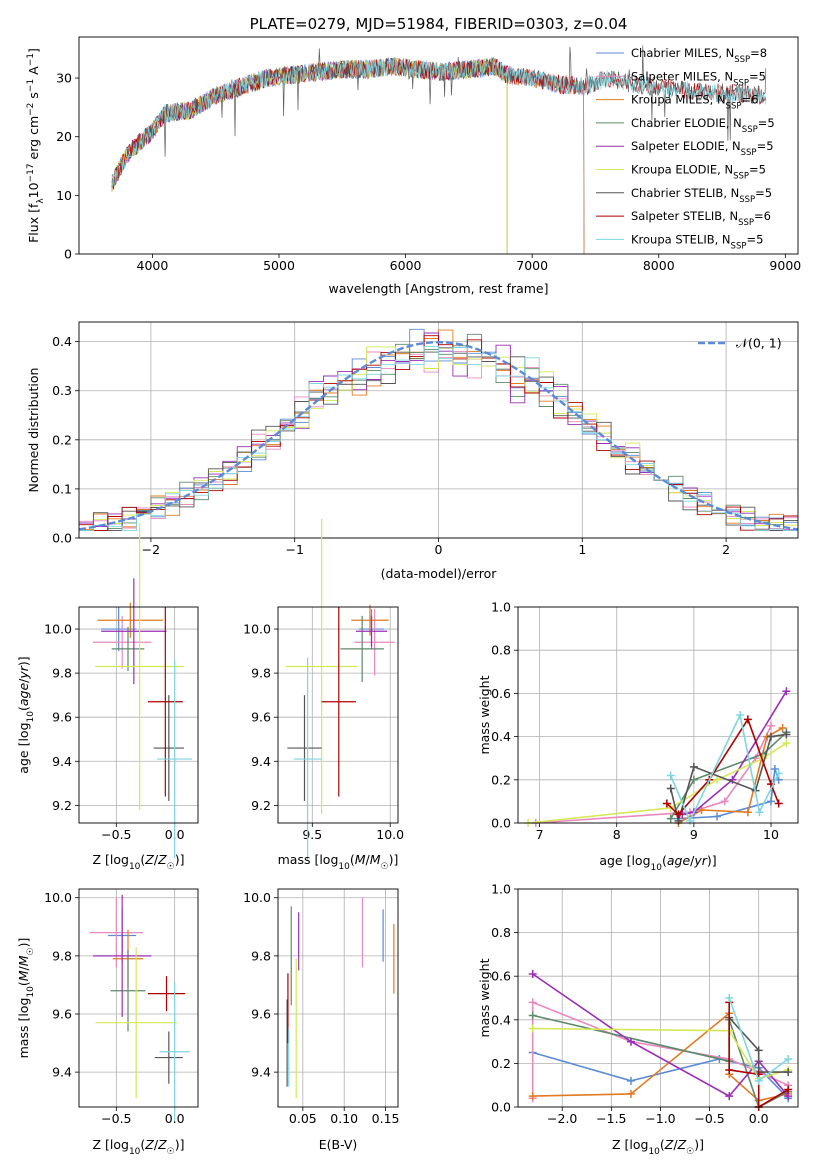  What do you see at coordinates (312, 834) in the screenshot?
I see `x-tick-label: 9.5` at bounding box center [312, 834].